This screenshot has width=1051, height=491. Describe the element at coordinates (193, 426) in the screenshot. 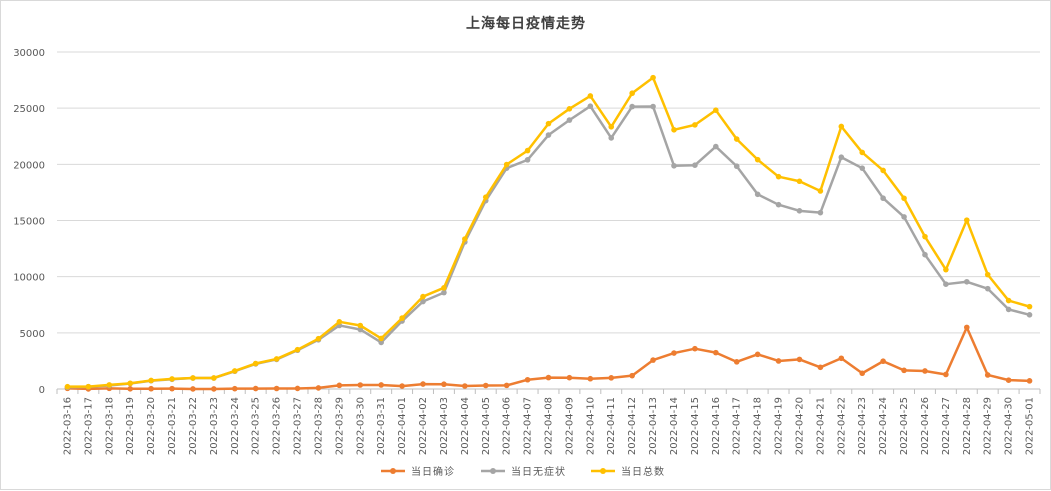

I see `x-tick-label: 2022-03-22` at that location.